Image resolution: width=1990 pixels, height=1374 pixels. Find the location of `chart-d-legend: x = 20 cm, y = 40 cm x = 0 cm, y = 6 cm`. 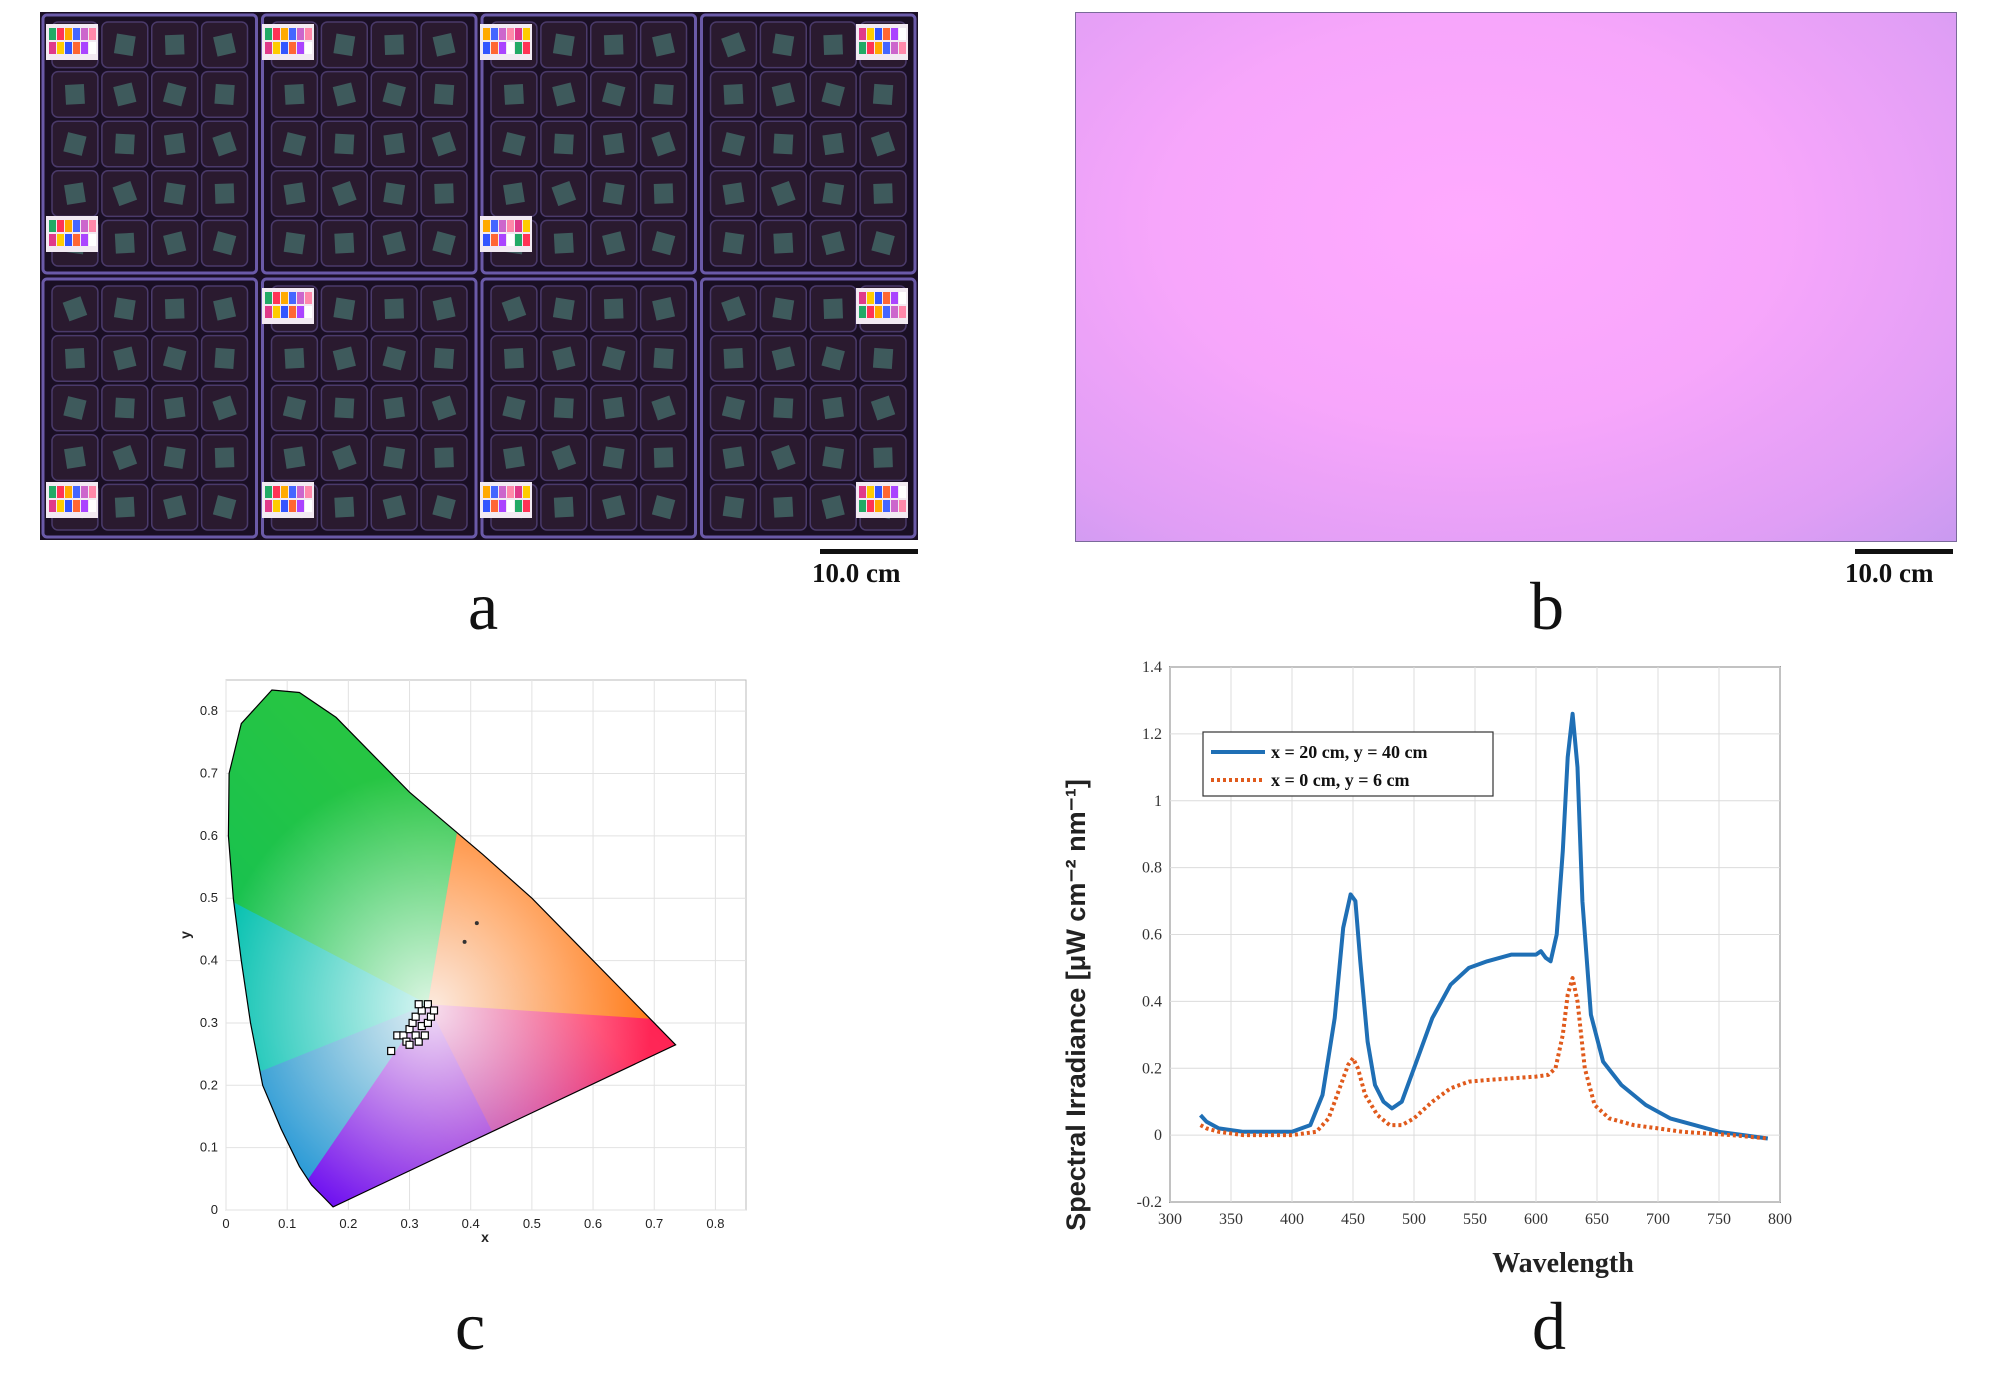

chart-d-legend: x = 20 cm, y = 40 cm x = 0 cm, y = 6 cm is located at coordinates (1348, 764).